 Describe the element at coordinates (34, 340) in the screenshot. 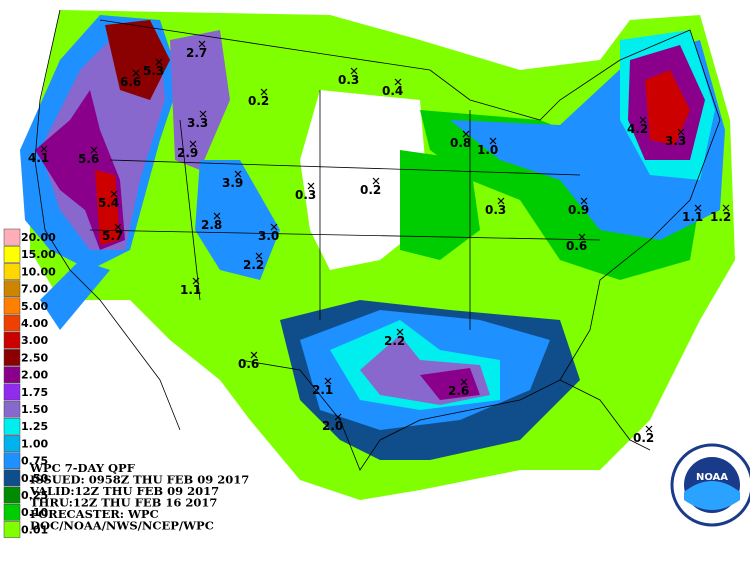

I see `legend-label: 3.00` at that location.